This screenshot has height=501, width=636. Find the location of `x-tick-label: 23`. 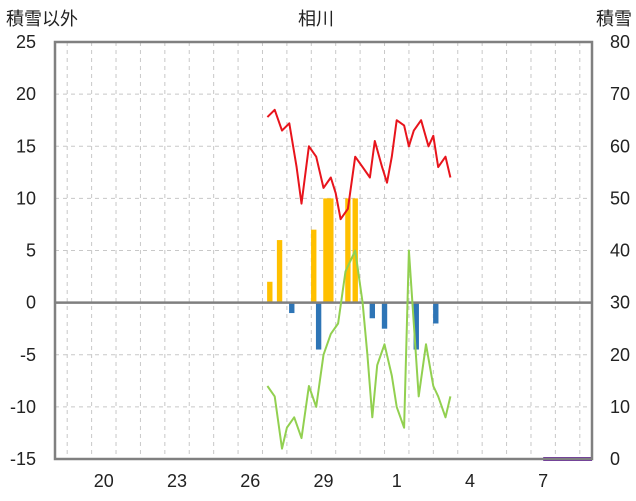

x-tick-label: 23 is located at coordinates (177, 481).